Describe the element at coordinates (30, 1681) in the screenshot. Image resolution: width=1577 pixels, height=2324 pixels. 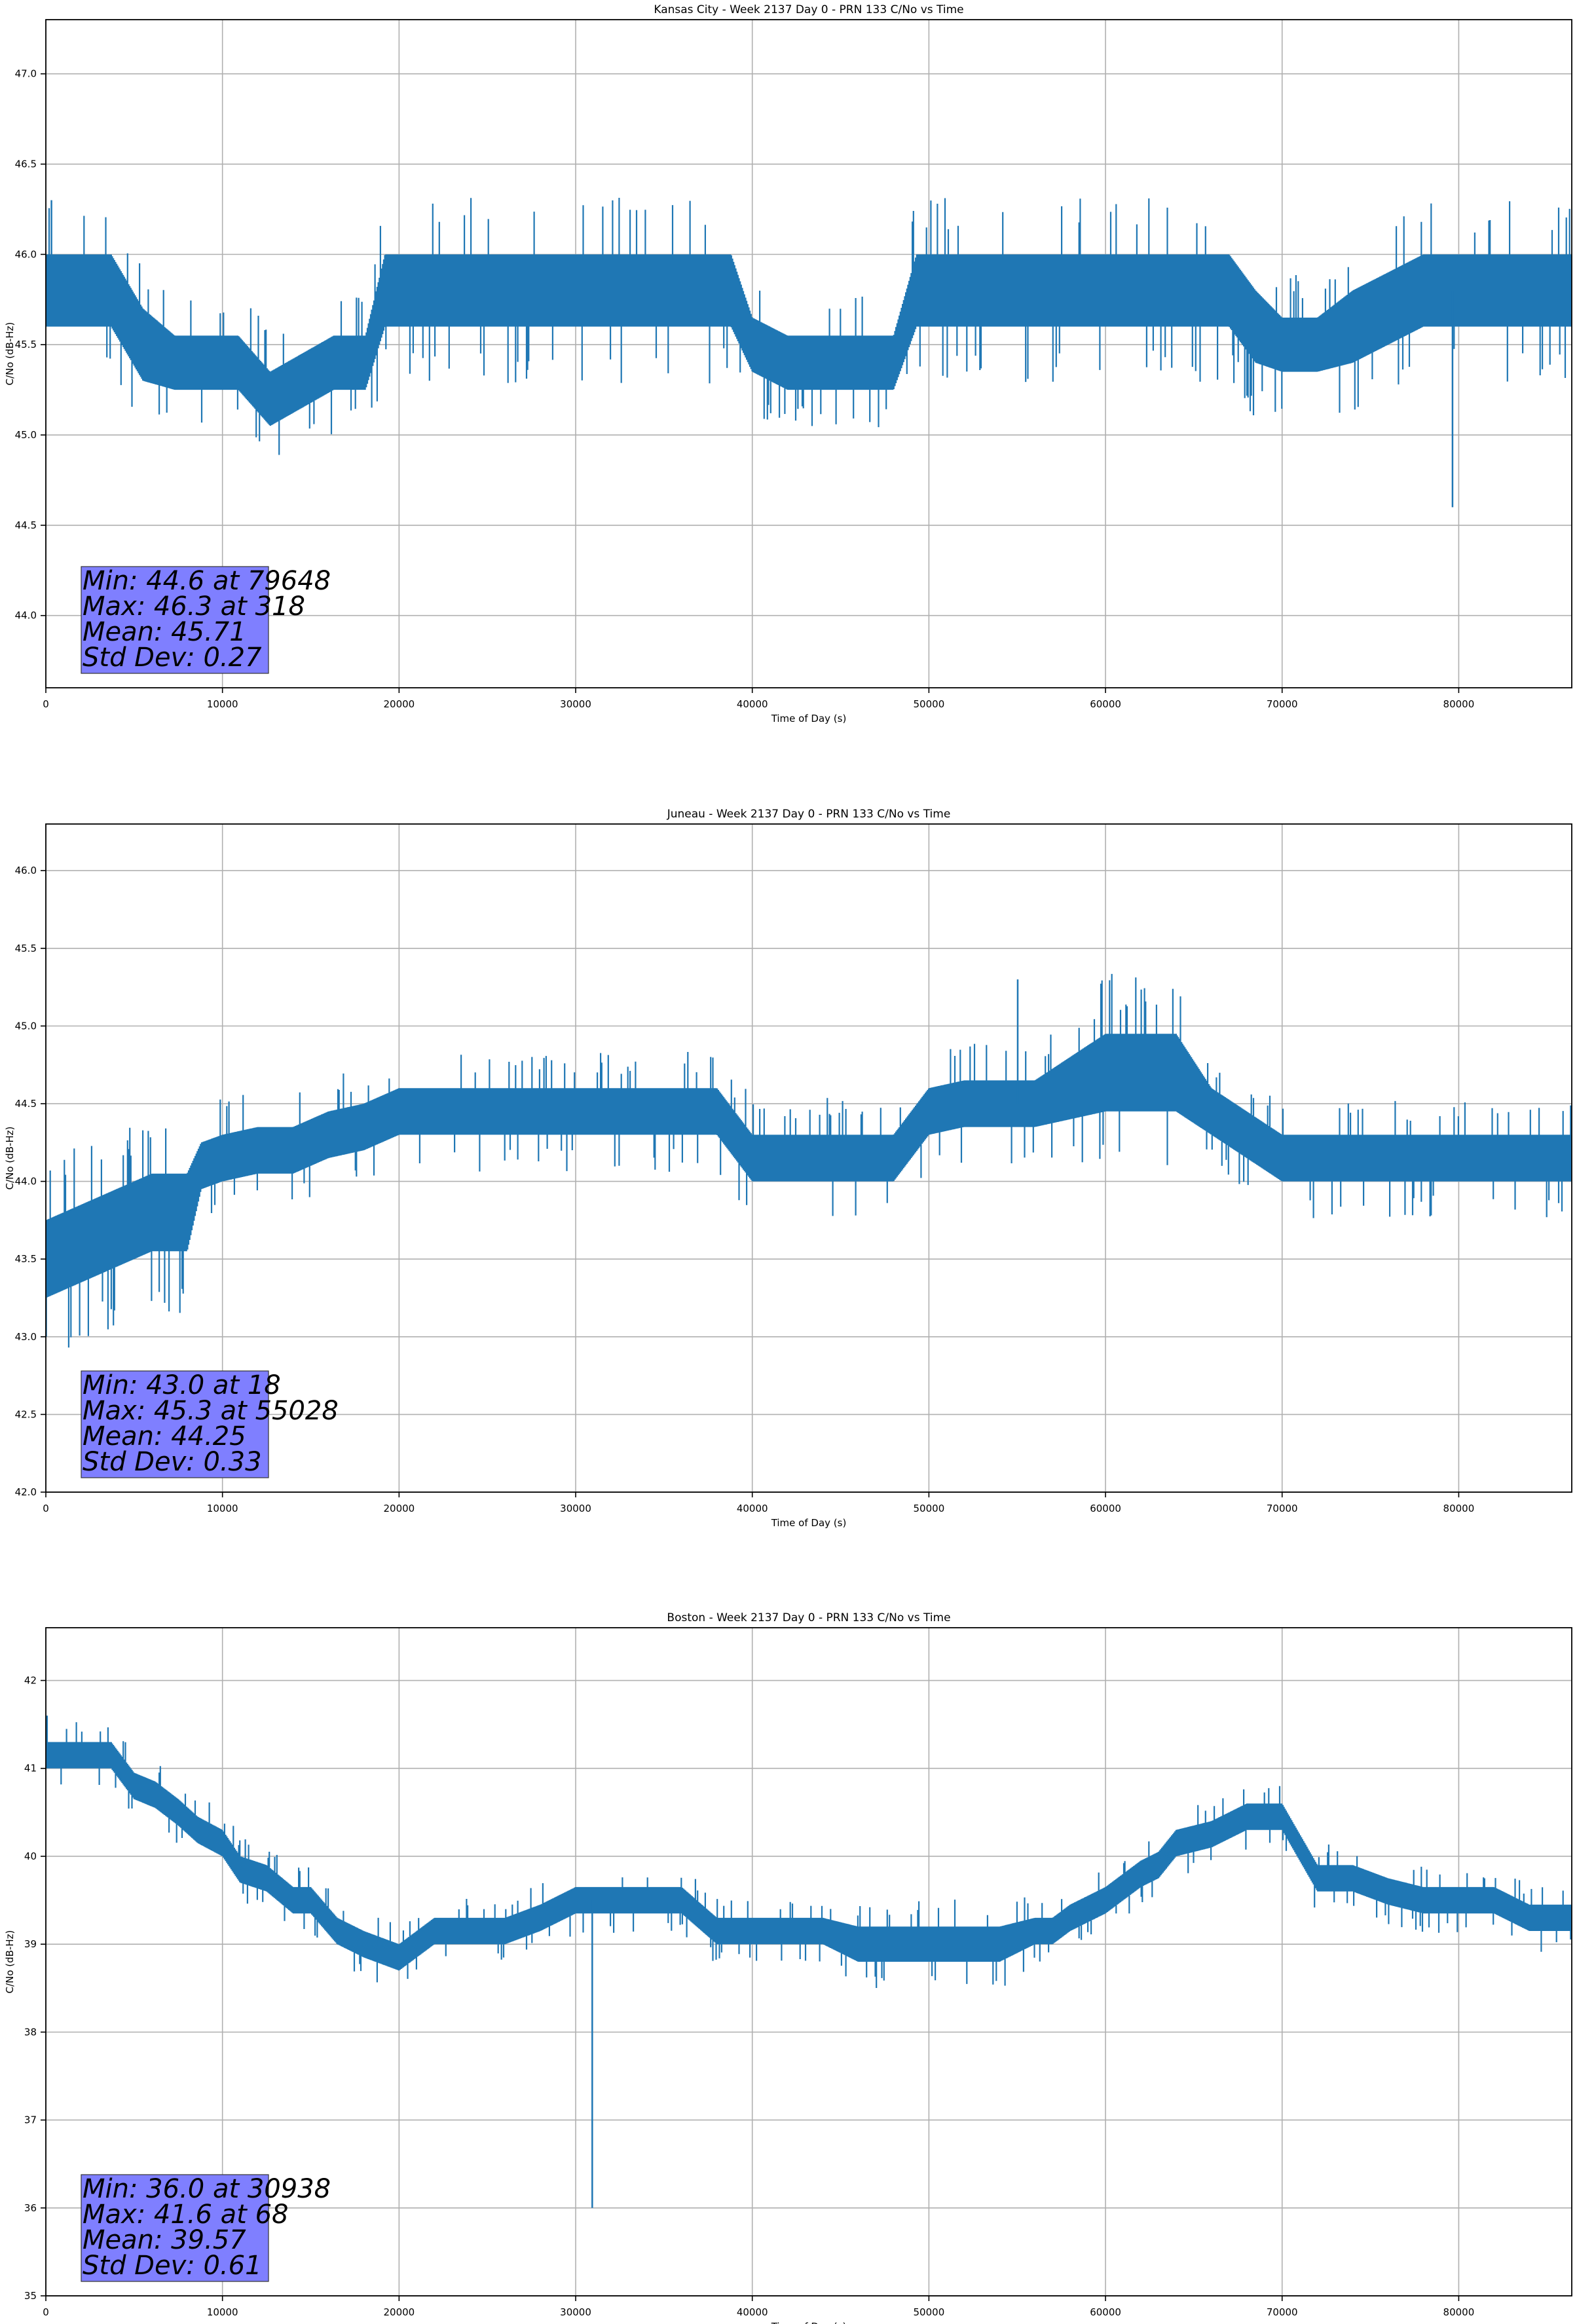
I see `y-tick-label: 42` at that location.